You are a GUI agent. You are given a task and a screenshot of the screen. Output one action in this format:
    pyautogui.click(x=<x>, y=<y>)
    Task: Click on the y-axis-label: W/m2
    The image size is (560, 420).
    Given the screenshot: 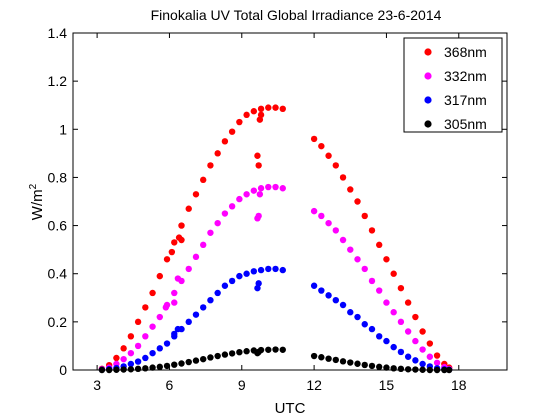 What is the action you would take?
    pyautogui.click(x=37, y=201)
    